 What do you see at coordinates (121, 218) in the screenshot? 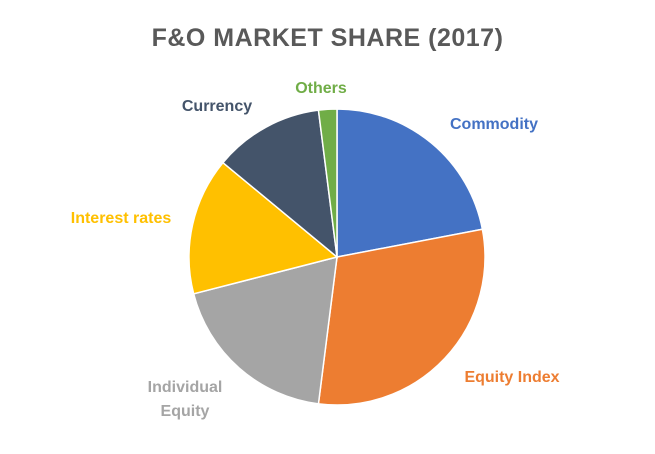
I see `slice-label: Interest rates` at bounding box center [121, 218].